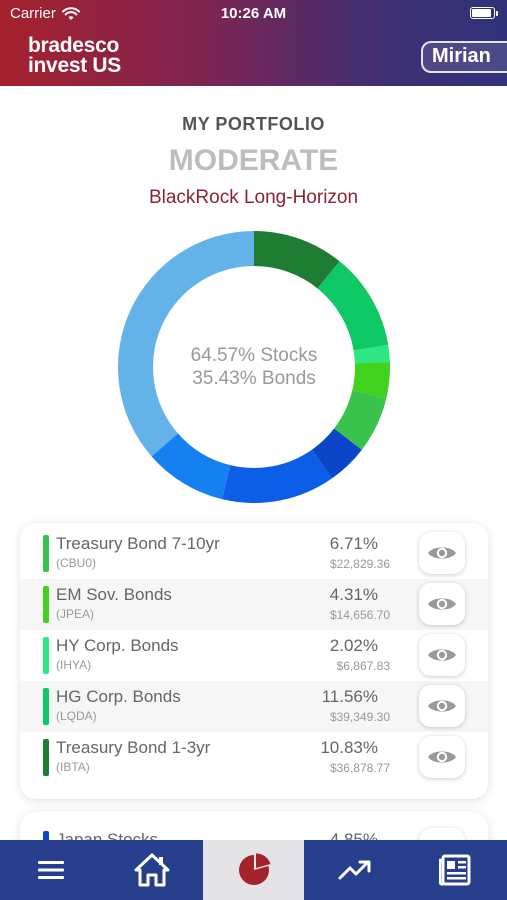 The image size is (507, 900). I want to click on battery-level, so click(481, 13).